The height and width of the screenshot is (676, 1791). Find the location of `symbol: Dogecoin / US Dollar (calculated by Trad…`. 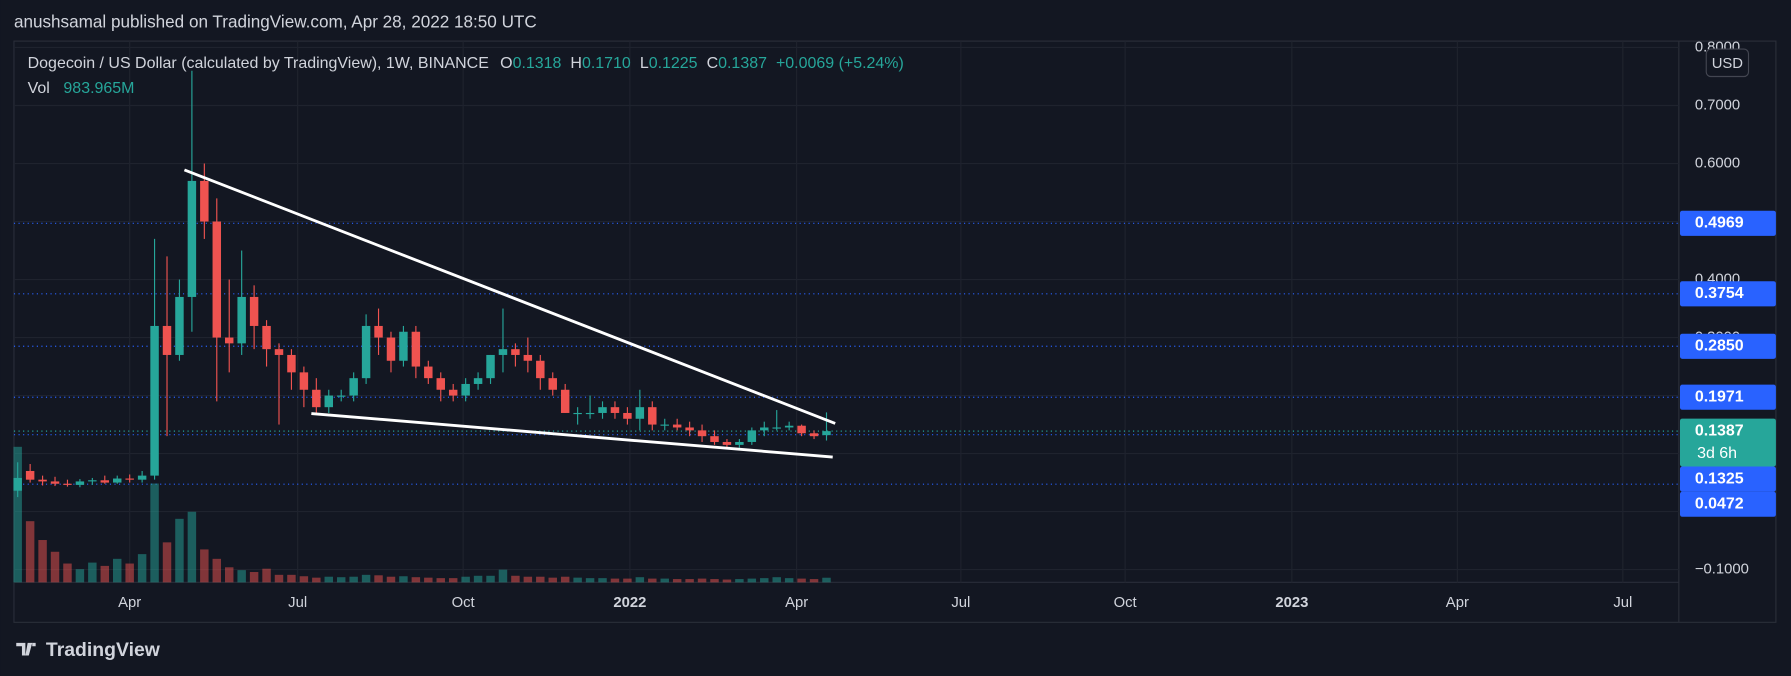

symbol: Dogecoin / US Dollar (calculated by Trad… is located at coordinates (258, 63).